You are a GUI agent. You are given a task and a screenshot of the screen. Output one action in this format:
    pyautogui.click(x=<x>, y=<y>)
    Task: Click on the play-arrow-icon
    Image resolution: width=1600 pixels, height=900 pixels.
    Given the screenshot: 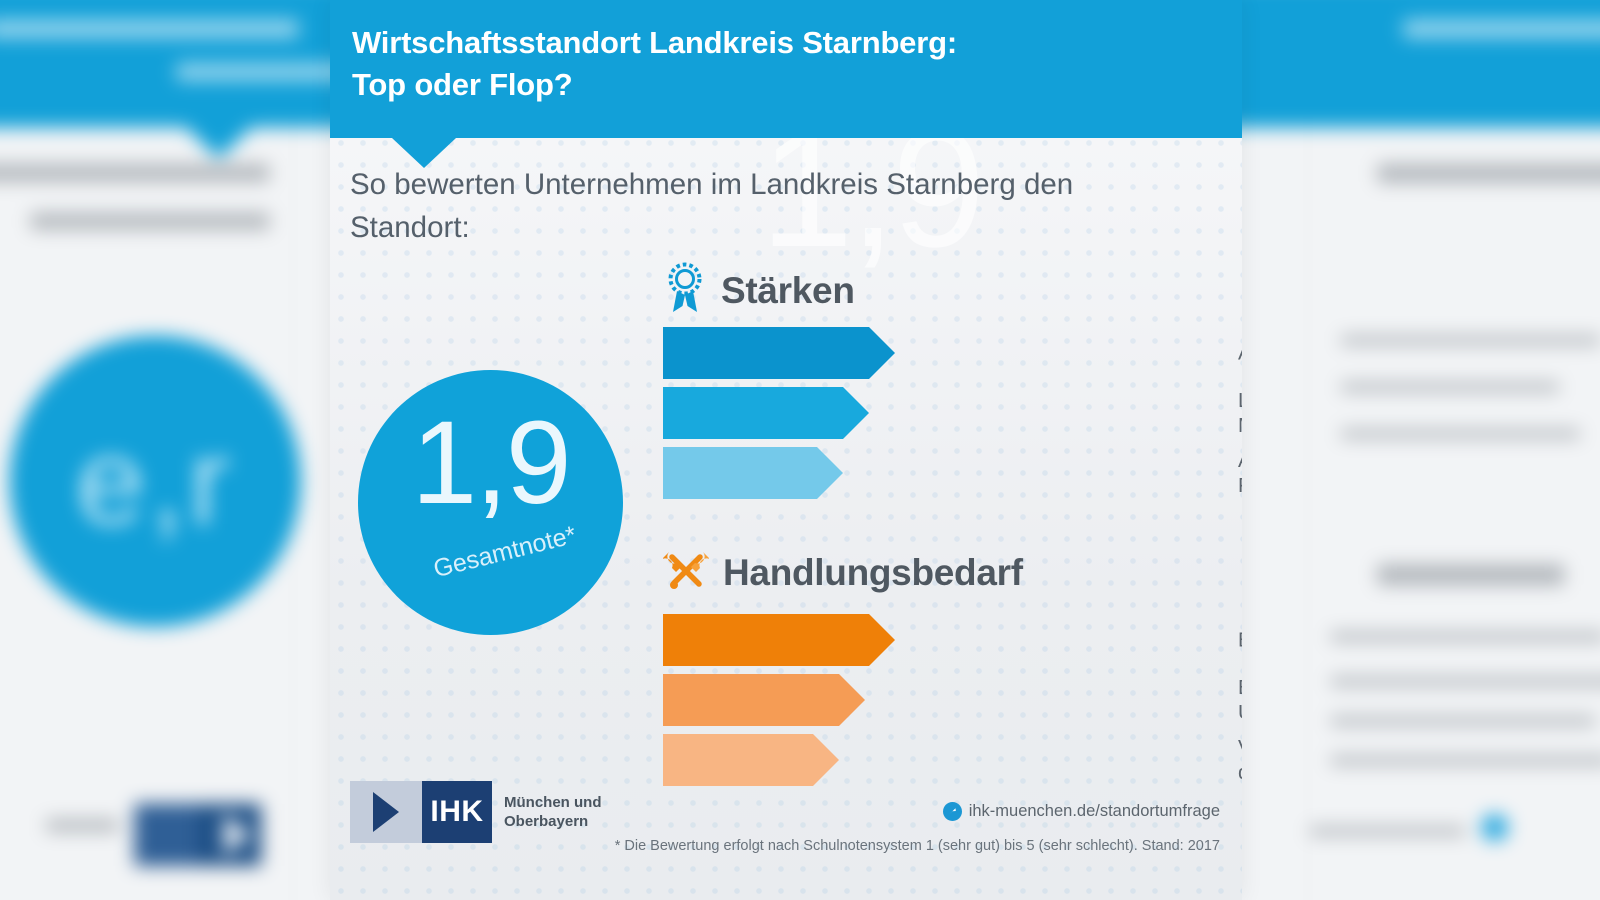 What is the action you would take?
    pyautogui.click(x=386, y=812)
    